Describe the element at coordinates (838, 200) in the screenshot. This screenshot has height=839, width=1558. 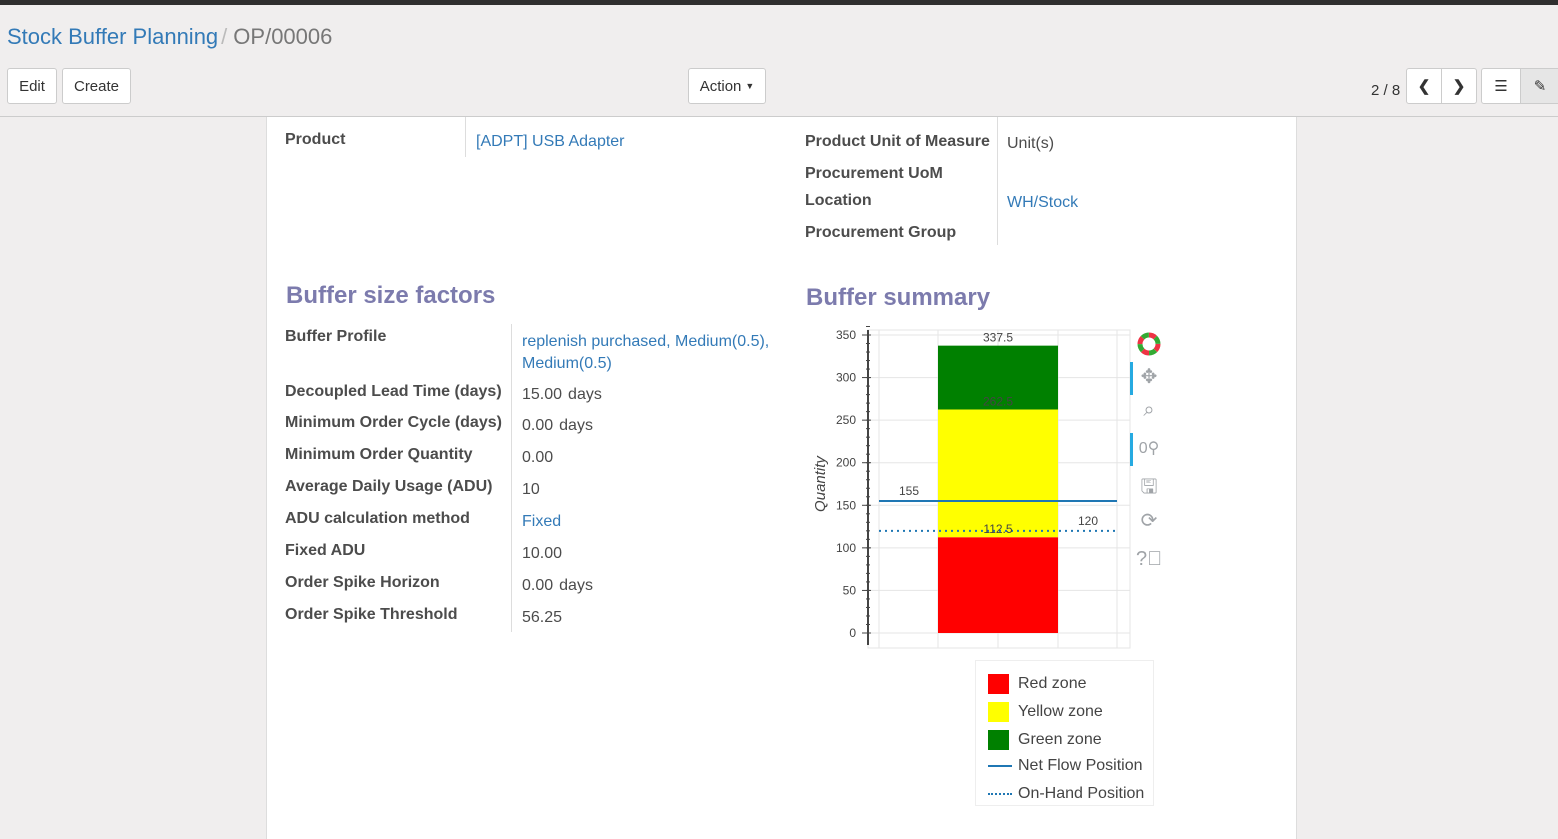
I see `location-label: Location` at that location.